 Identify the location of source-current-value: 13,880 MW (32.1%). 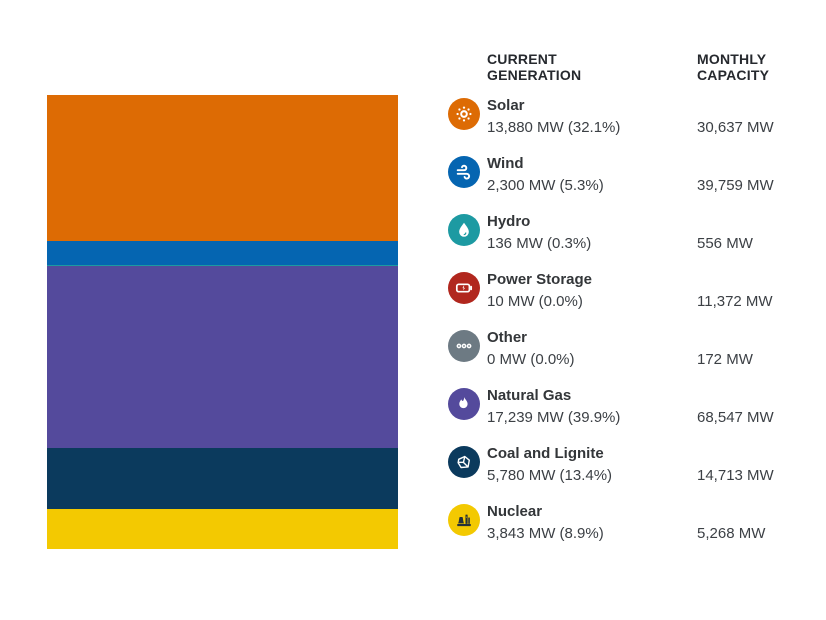
(554, 127).